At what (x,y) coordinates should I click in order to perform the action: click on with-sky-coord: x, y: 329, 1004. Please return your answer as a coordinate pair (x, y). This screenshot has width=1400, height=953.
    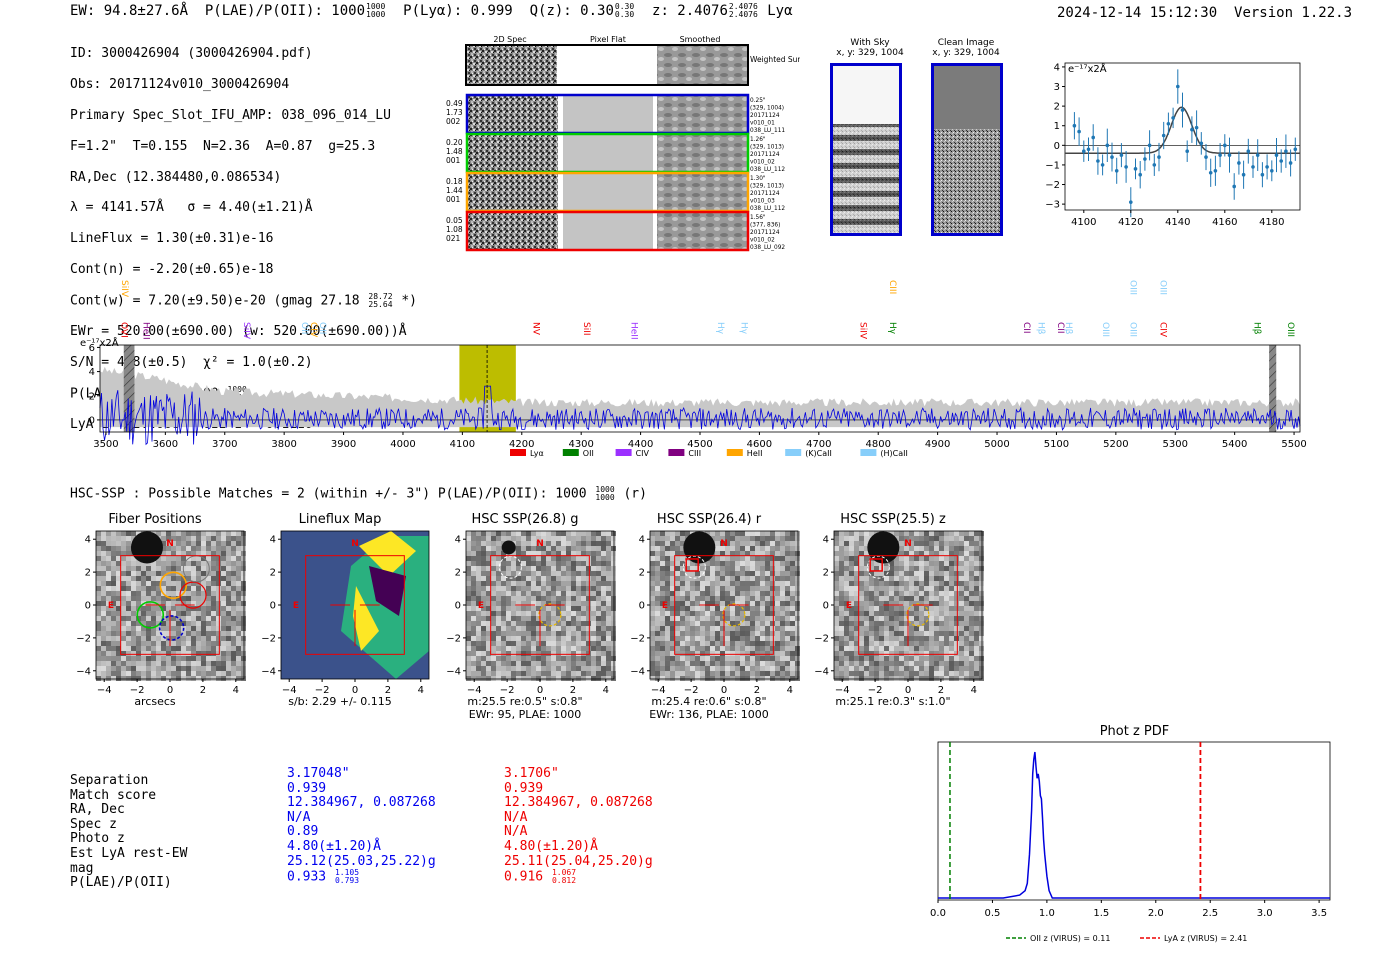
    Looking at the image, I should click on (870, 53).